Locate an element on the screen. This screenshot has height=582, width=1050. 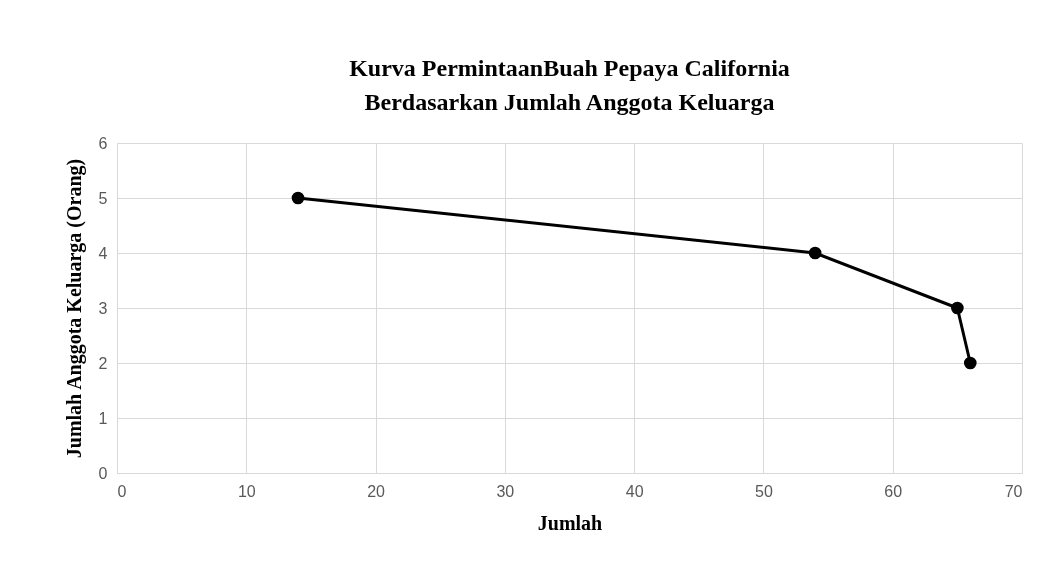
x-tick-label: 40 is located at coordinates (634, 491).